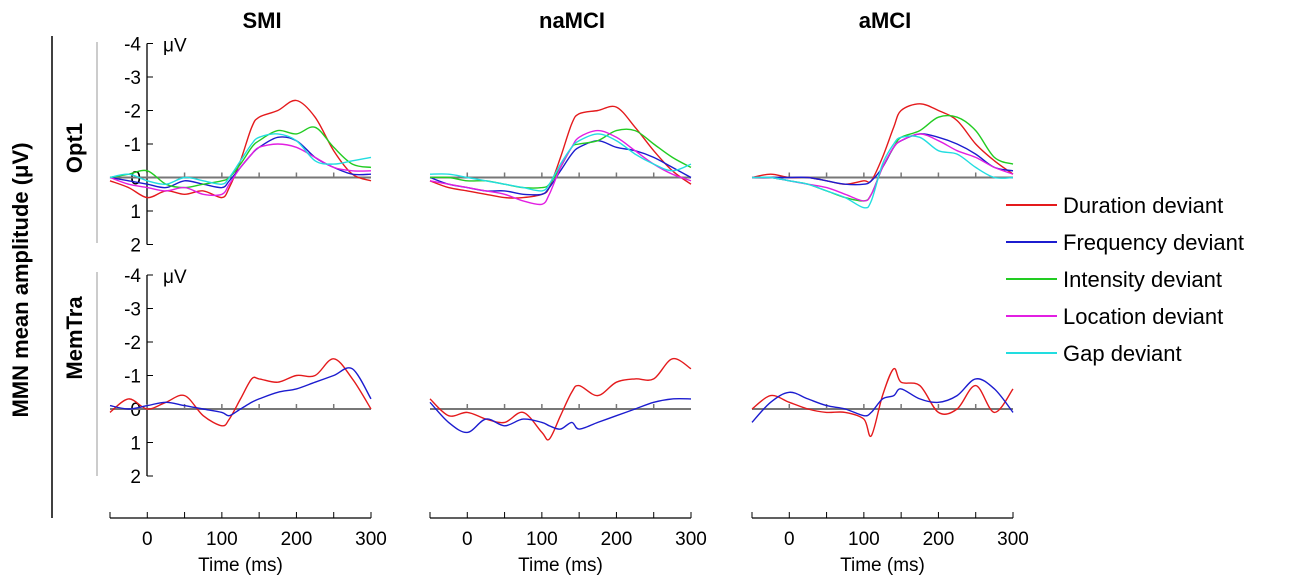  I want to click on panel-opt1-namci, so click(560, 155).